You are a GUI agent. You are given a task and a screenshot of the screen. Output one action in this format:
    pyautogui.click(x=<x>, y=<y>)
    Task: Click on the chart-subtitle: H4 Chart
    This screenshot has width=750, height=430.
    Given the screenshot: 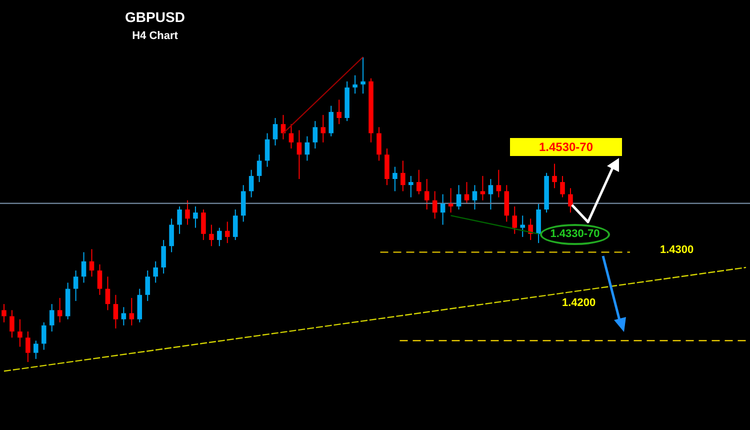 What is the action you would take?
    pyautogui.click(x=155, y=36)
    